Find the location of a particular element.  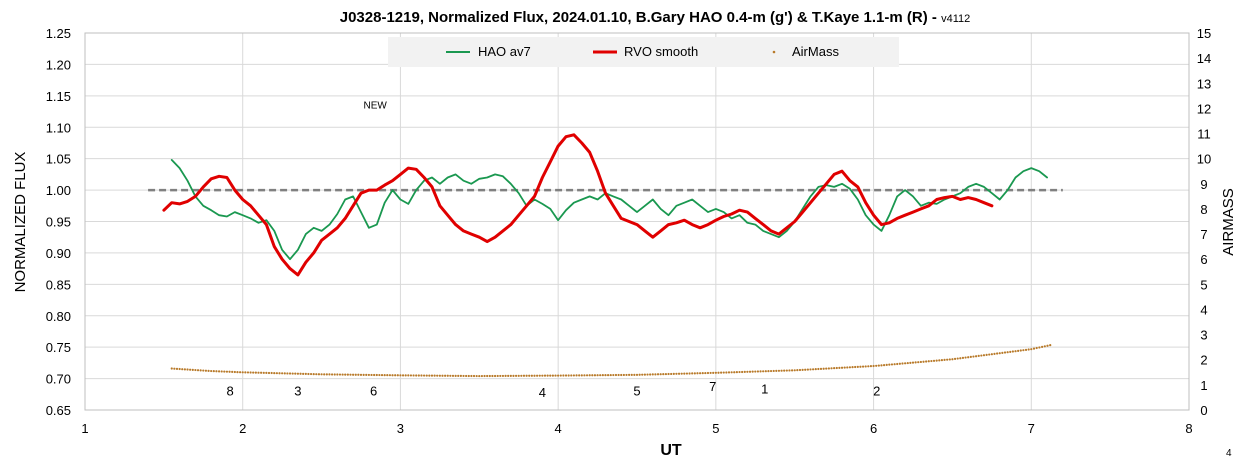

y2-tick-label: 12 is located at coordinates (1204, 108).